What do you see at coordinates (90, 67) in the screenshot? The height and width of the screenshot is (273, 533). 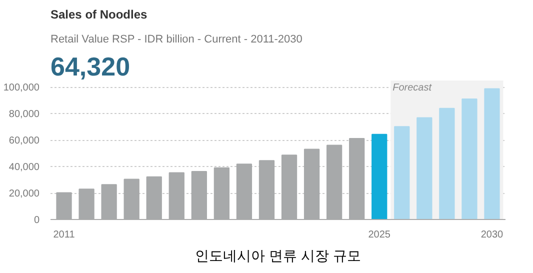 I see `annotation: 64,320` at bounding box center [90, 67].